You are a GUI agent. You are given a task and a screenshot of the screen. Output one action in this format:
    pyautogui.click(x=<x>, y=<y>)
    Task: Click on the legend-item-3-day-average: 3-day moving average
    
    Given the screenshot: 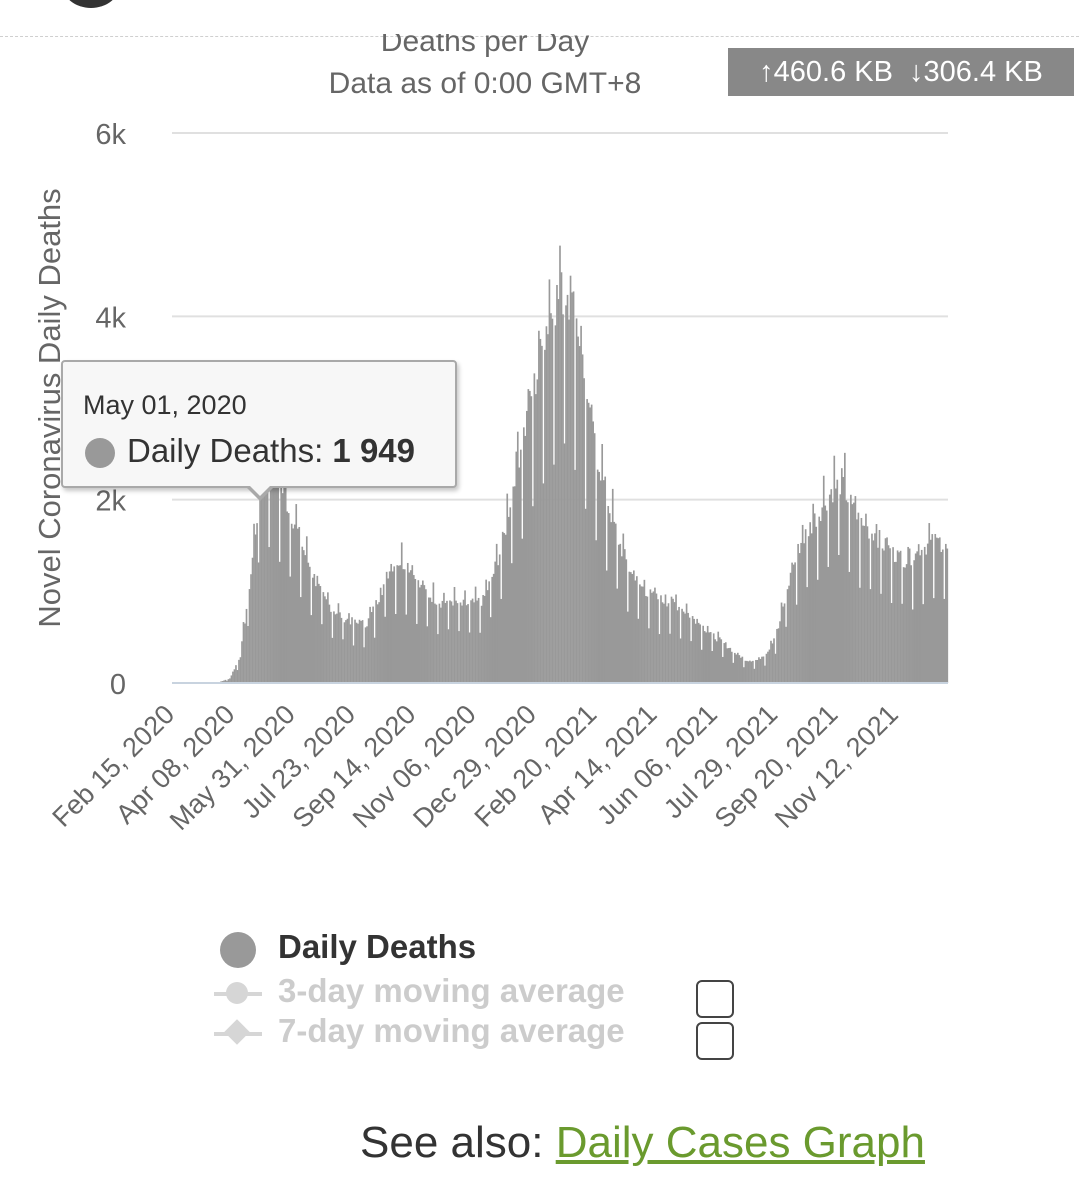 What is the action you would take?
    pyautogui.click(x=430, y=994)
    